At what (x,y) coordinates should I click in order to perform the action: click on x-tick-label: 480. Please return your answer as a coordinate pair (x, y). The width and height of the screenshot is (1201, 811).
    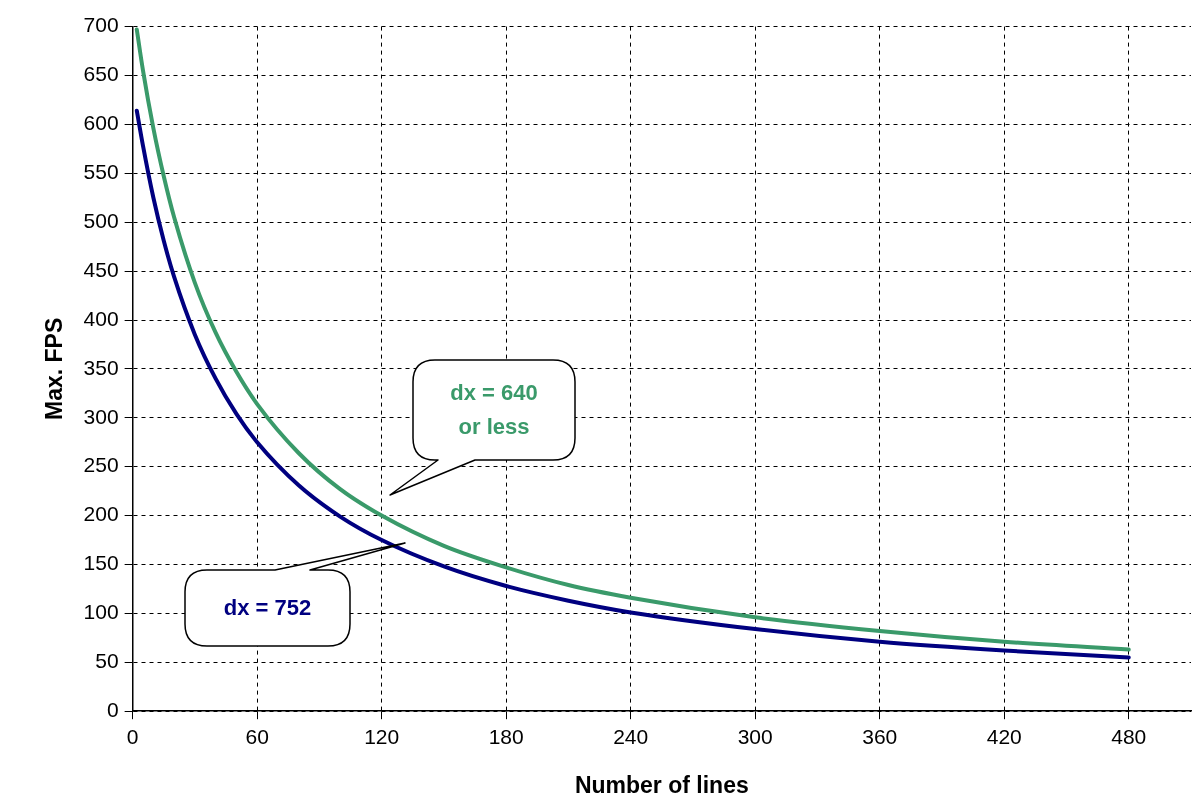
    Looking at the image, I should click on (1129, 736).